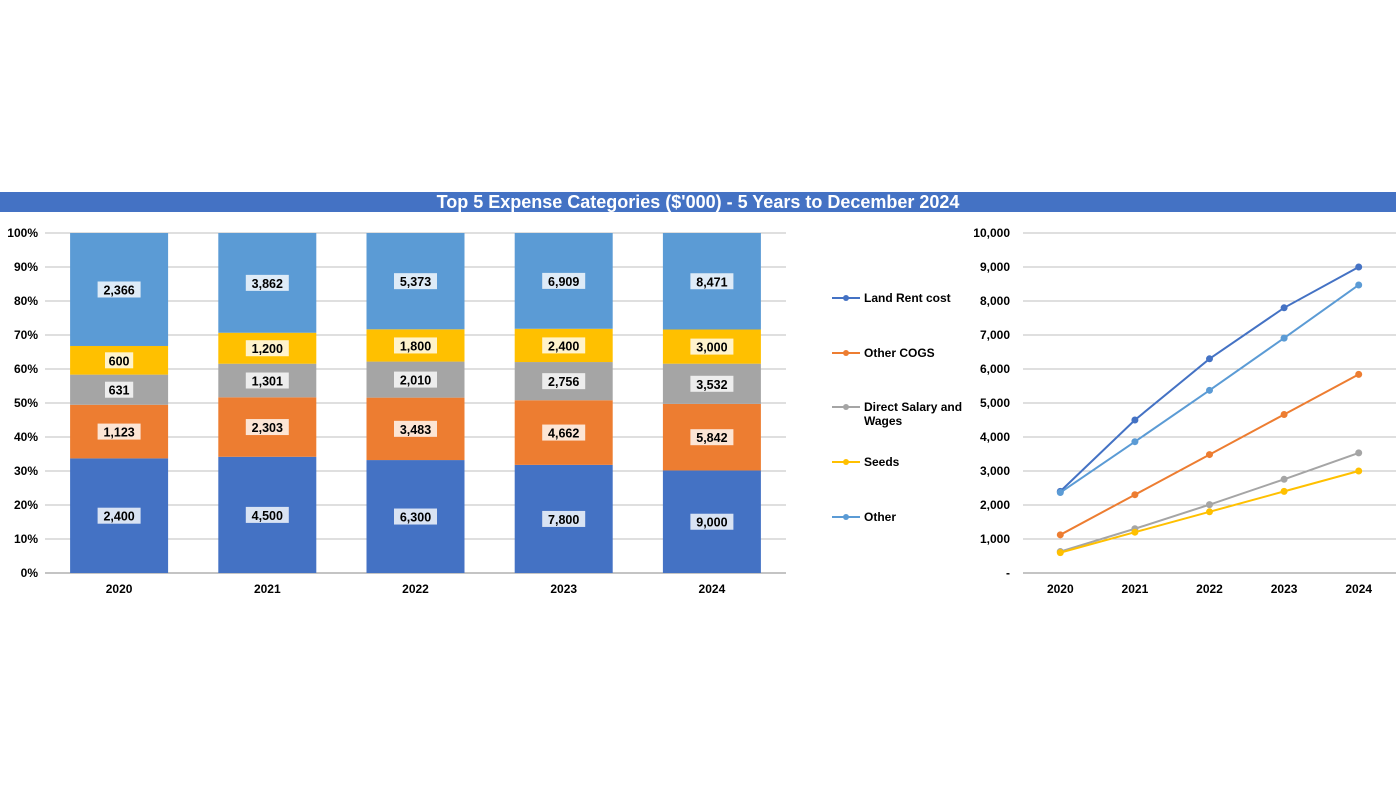 The image size is (1396, 786). I want to click on bar-data-label: 2,756, so click(563, 382).